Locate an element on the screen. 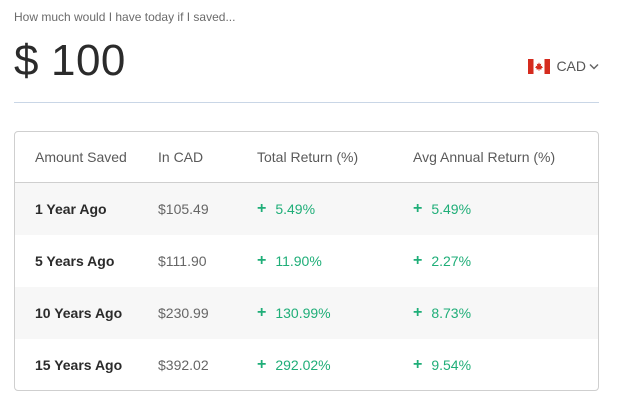 The width and height of the screenshot is (619, 408). row-period: 1 Year Ago is located at coordinates (71, 209).